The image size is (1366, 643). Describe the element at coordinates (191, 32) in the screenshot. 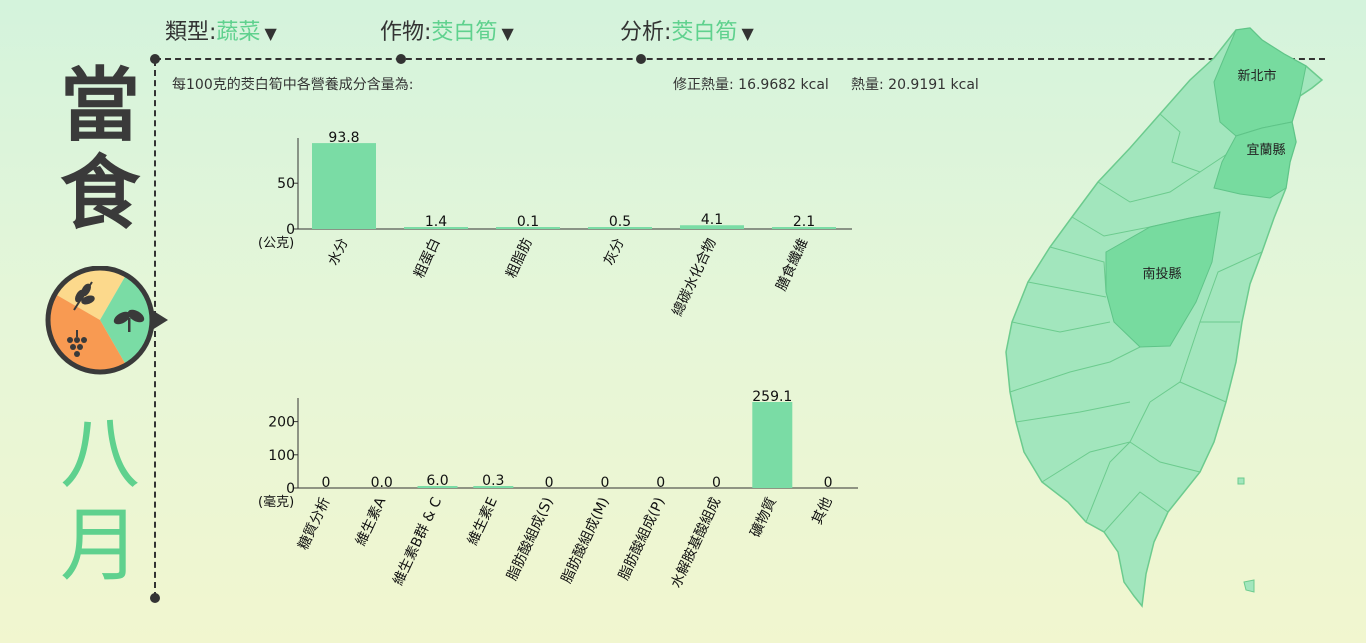

I see `type-label: 類型:` at that location.